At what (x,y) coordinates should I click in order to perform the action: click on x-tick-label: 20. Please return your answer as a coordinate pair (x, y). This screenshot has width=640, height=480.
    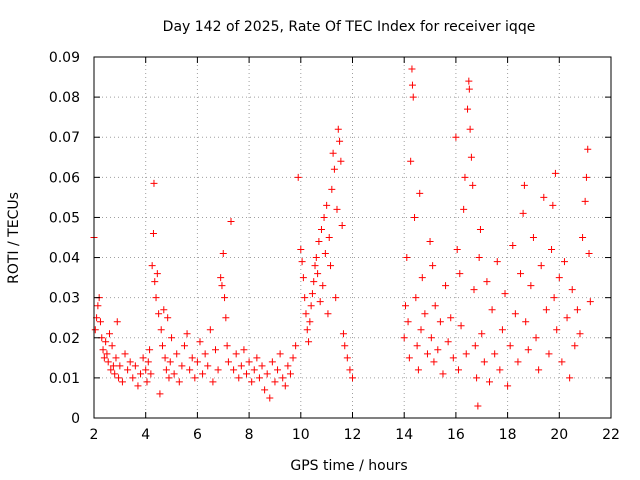
    Looking at the image, I should click on (559, 435).